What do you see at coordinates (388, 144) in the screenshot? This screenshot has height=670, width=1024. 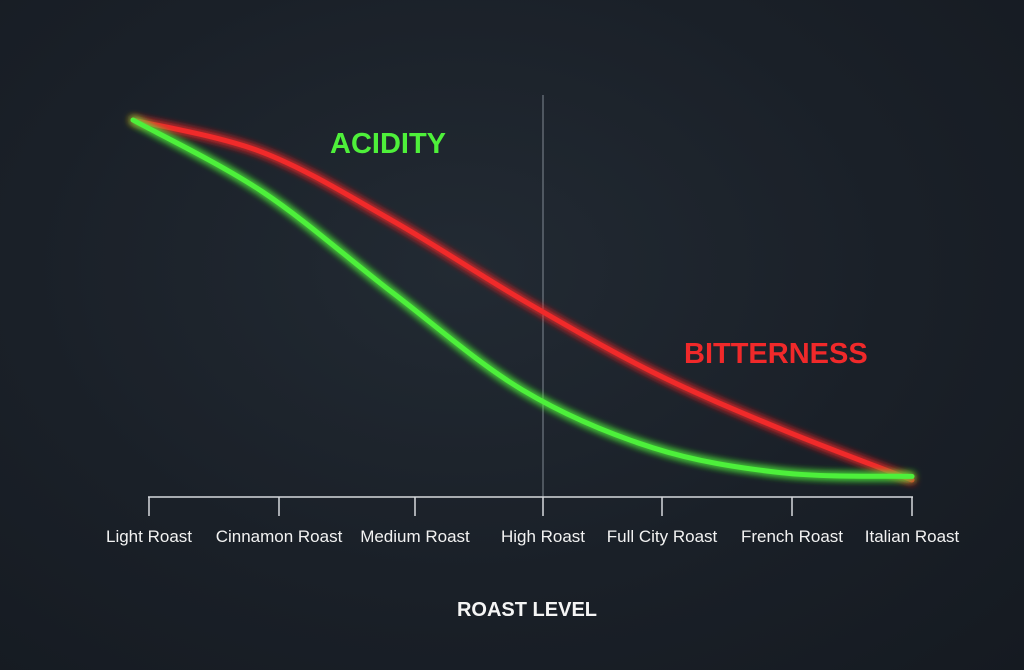 I see `acidity-series-label: ACIDITY` at bounding box center [388, 144].